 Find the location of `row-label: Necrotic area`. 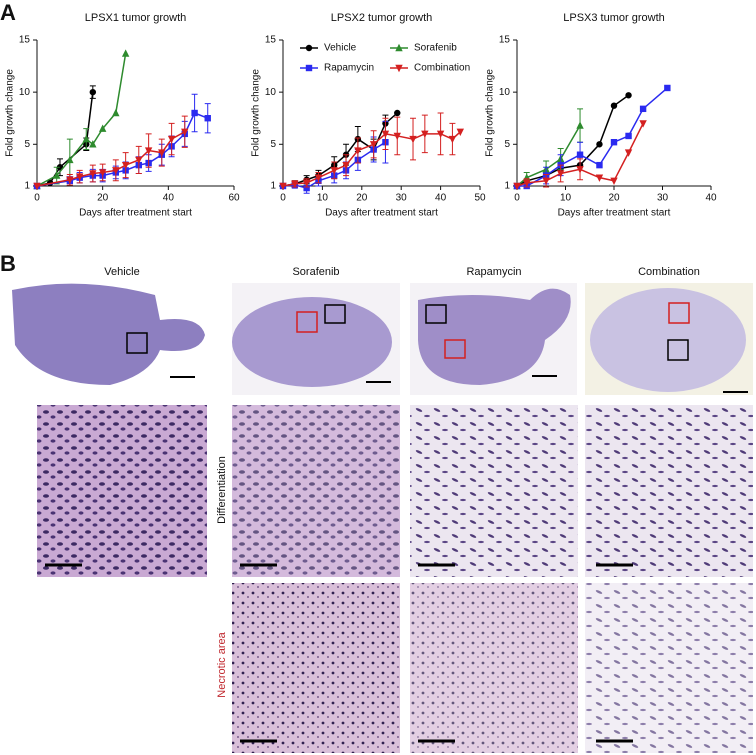

row-label: Necrotic area is located at coordinates (222, 664).